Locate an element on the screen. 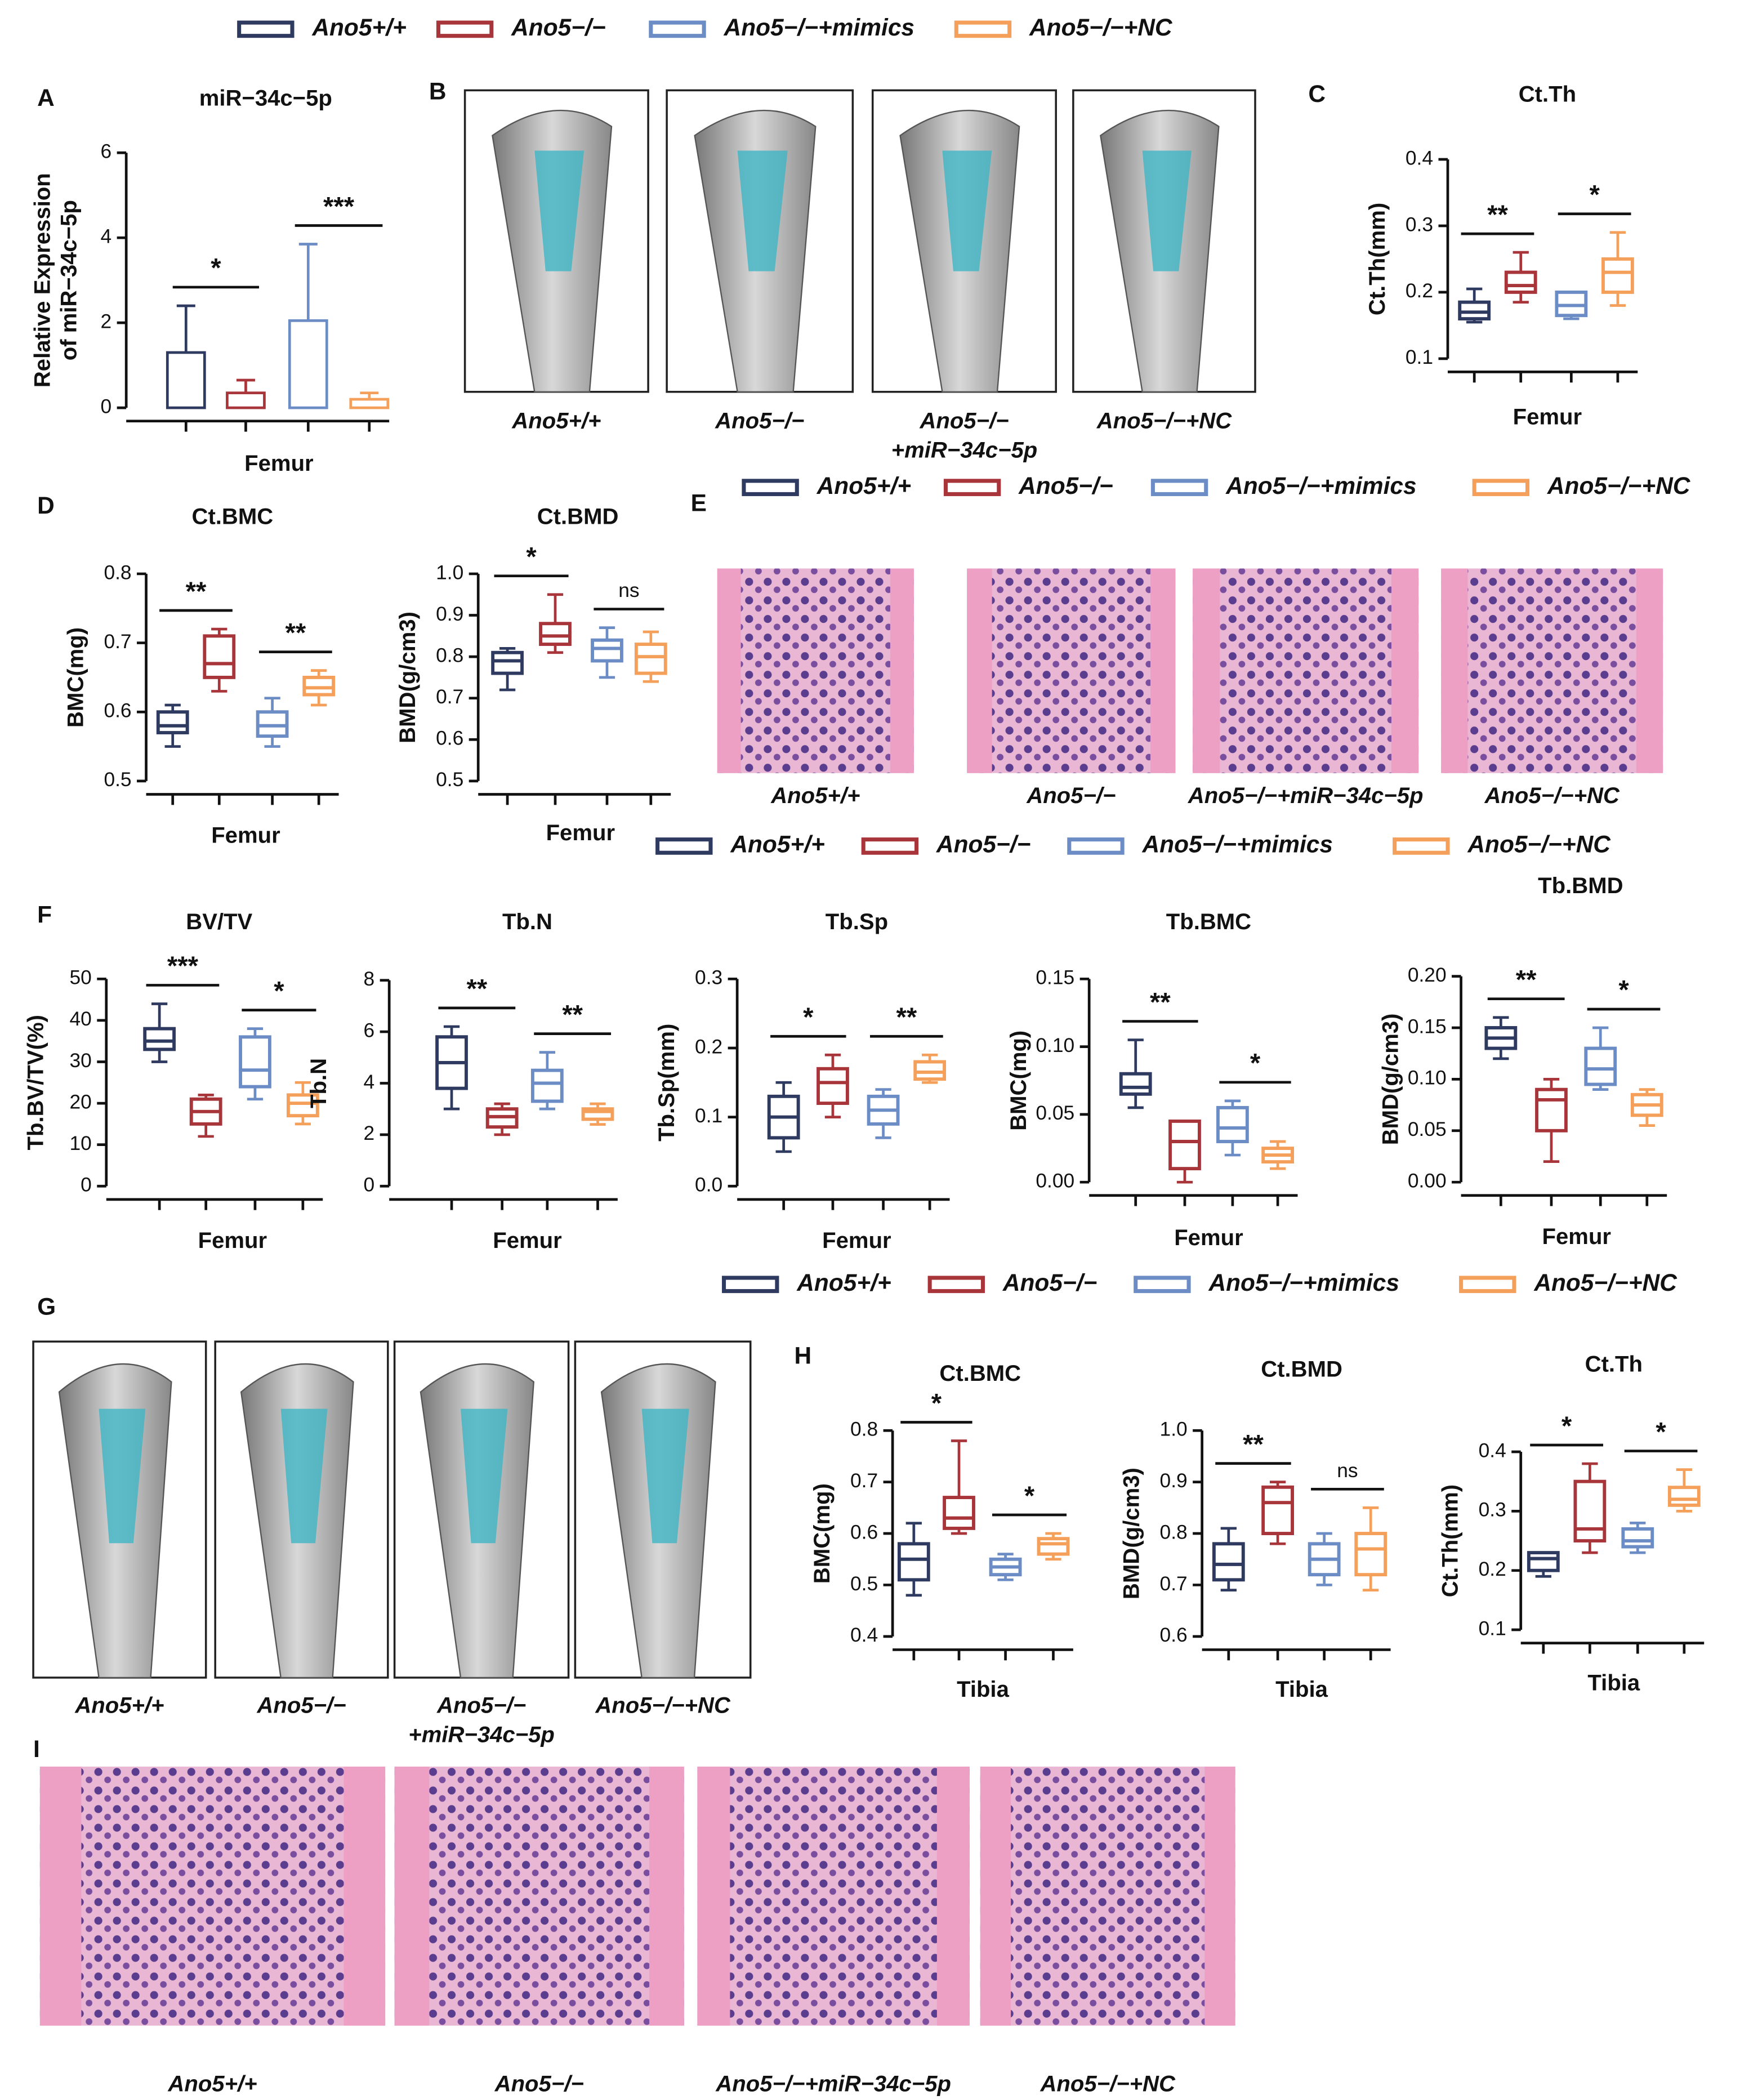  panel-label: G is located at coordinates (46, 1306).